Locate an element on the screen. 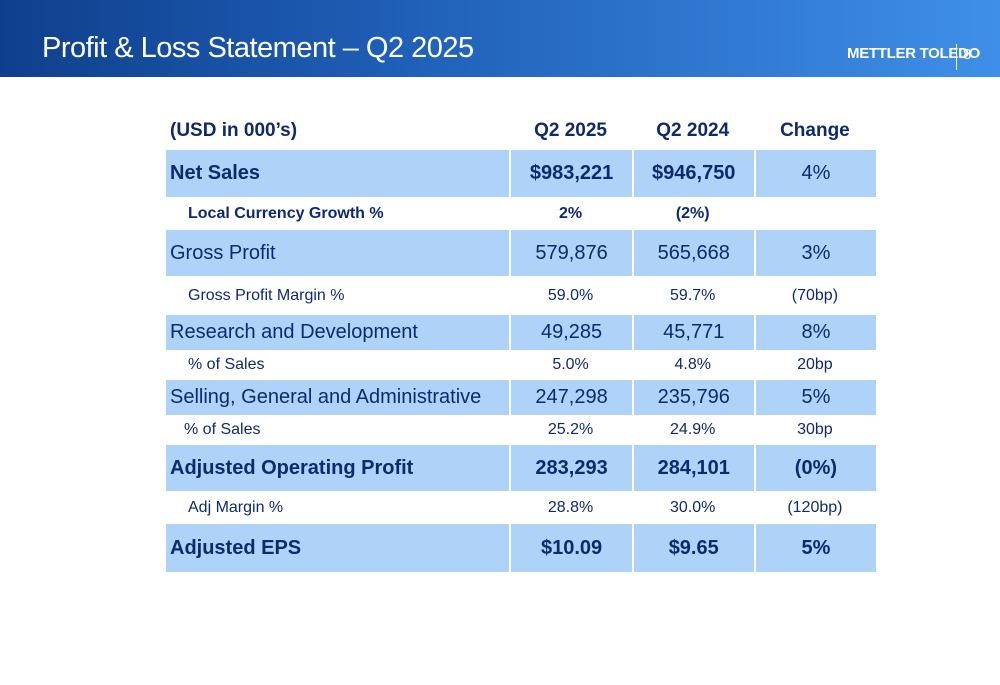 The height and width of the screenshot is (685, 1000). value-q2-2024: 59.7% is located at coordinates (692, 295).